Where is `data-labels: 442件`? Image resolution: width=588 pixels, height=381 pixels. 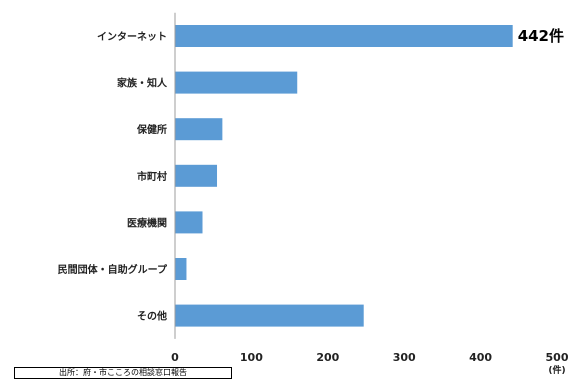 data-labels: 442件 is located at coordinates (541, 36).